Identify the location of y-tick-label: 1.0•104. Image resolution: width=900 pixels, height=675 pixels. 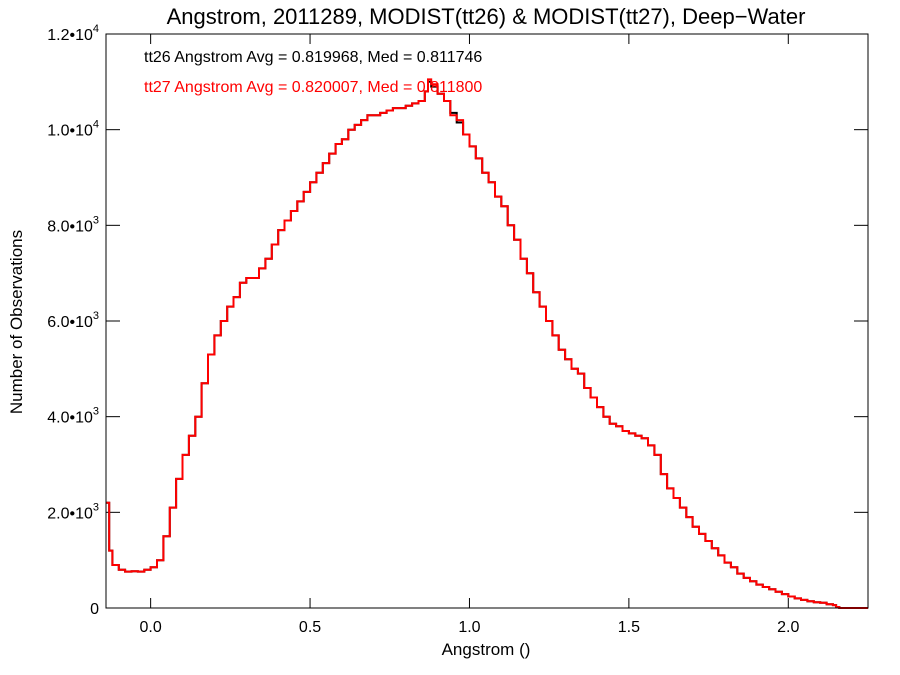
(73, 129).